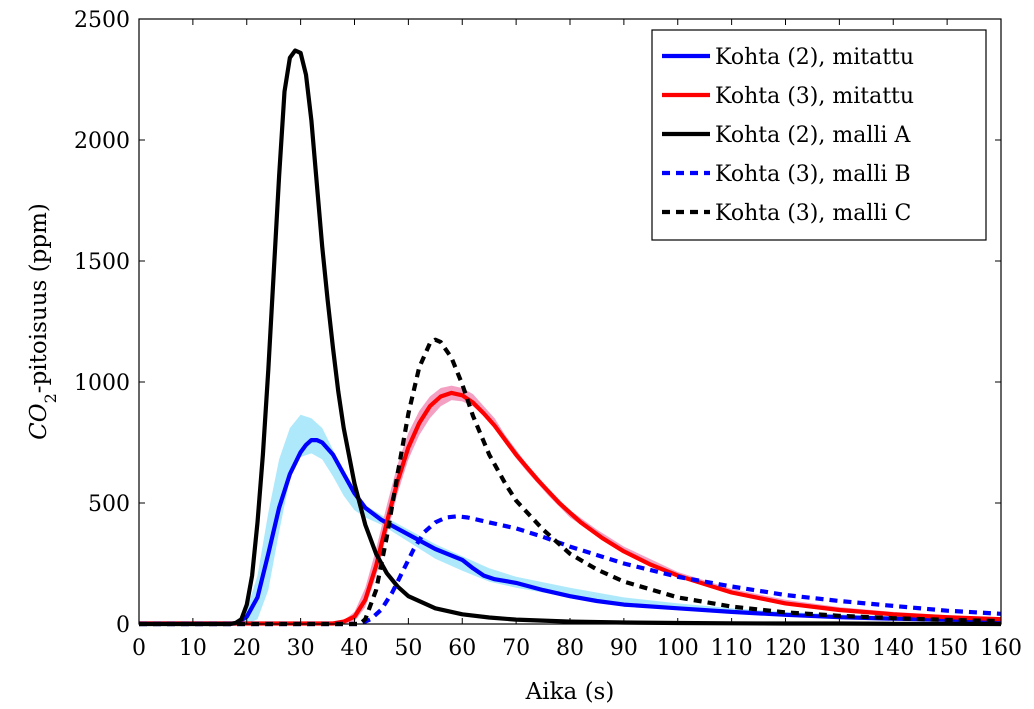 The image size is (1034, 709). I want to click on y-axis-label-subscript: 2, so click(50, 398).